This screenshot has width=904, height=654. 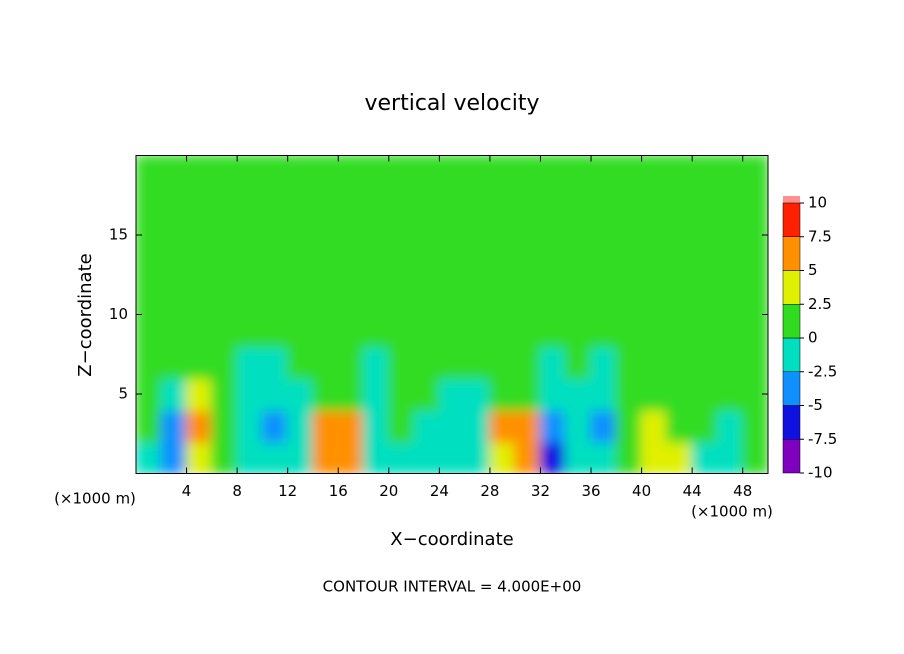 I want to click on colorbar-label: -10, so click(x=820, y=473).